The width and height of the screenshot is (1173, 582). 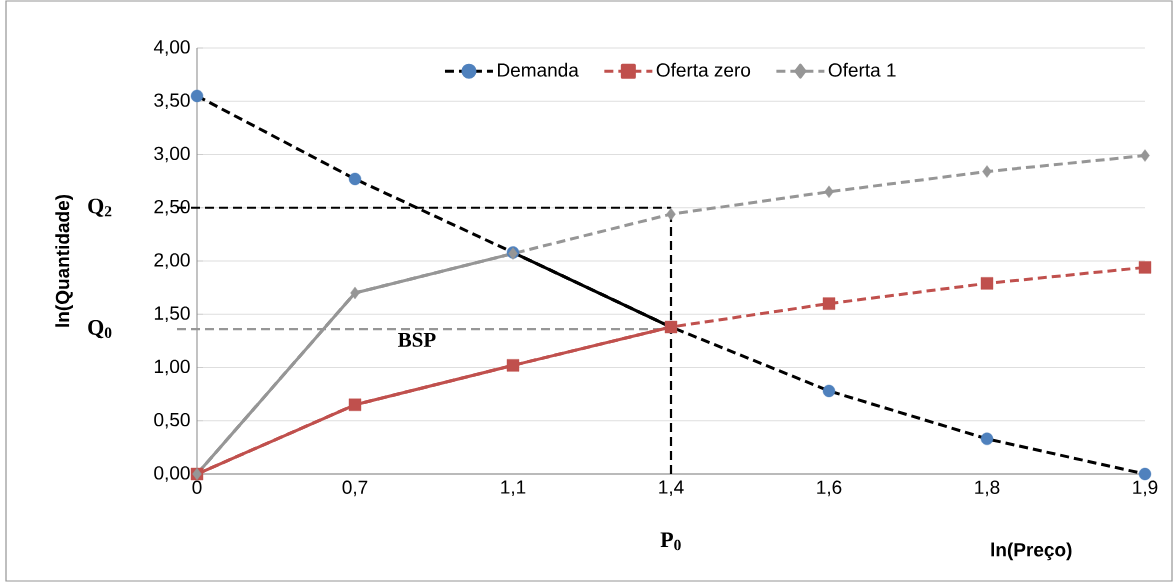 I want to click on x-tick-label: 1,6, so click(x=829, y=488).